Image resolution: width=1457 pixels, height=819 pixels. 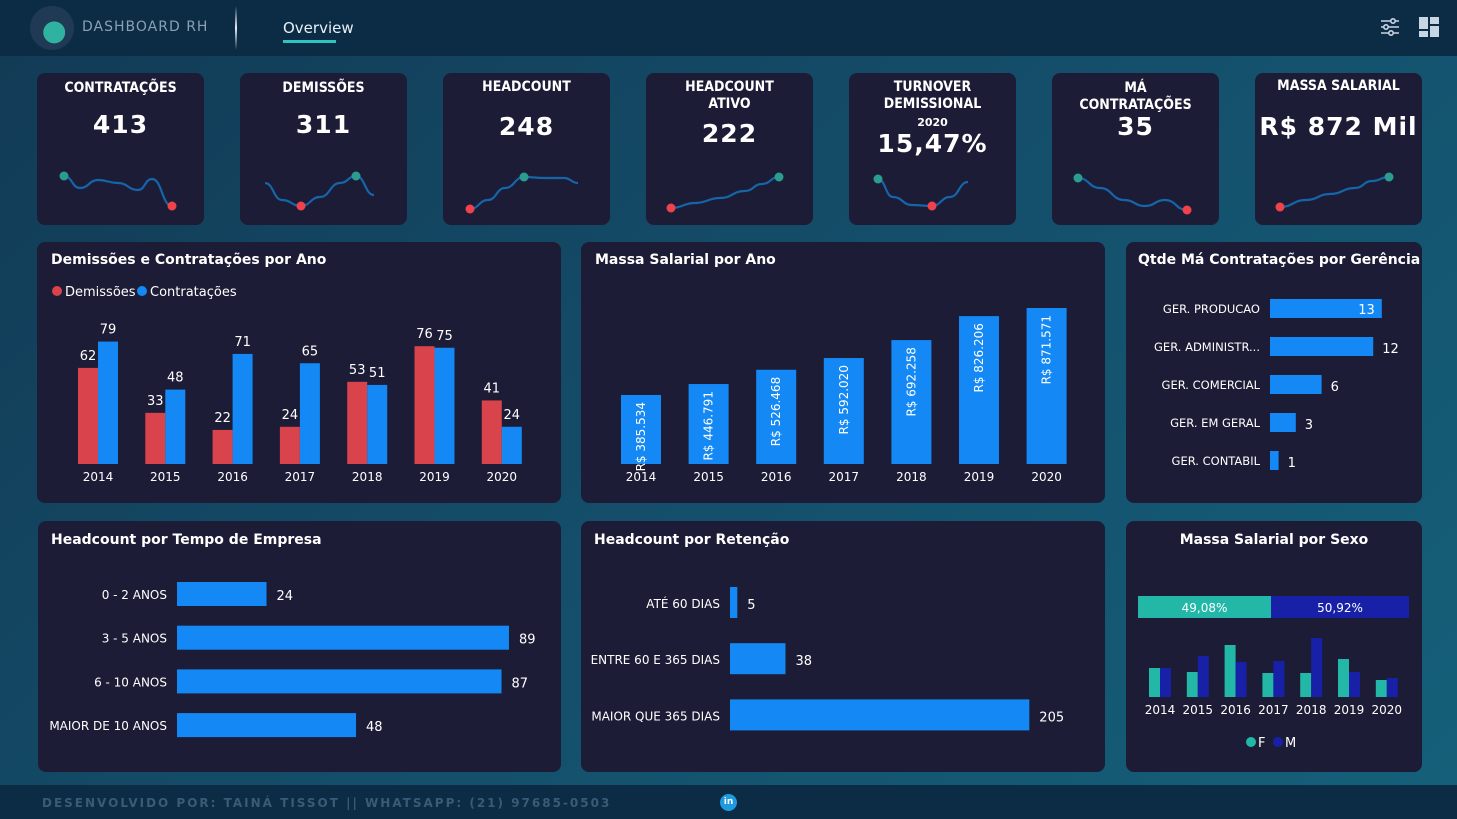 What do you see at coordinates (1335, 387) in the screenshot?
I see `data-label: 6` at bounding box center [1335, 387].